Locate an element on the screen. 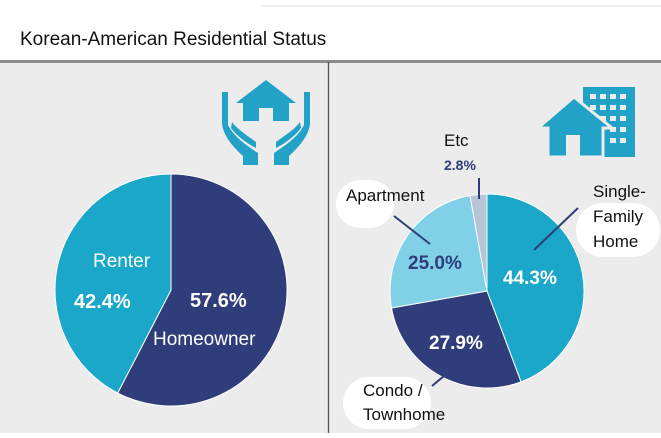 The image size is (661, 438). slice-label-single-family: Single- is located at coordinates (619, 191).